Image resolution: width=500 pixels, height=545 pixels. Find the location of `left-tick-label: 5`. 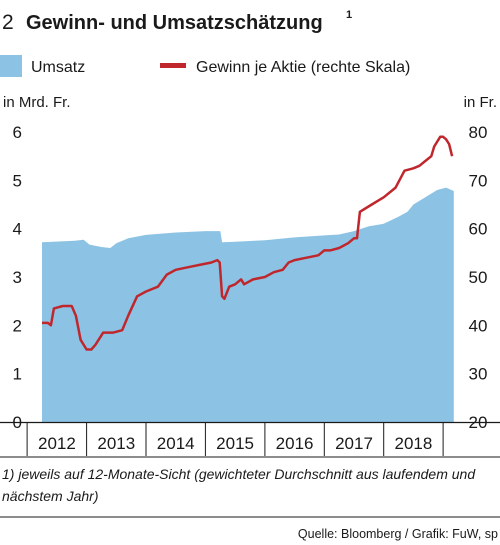

left-tick-label: 5 is located at coordinates (17, 180).